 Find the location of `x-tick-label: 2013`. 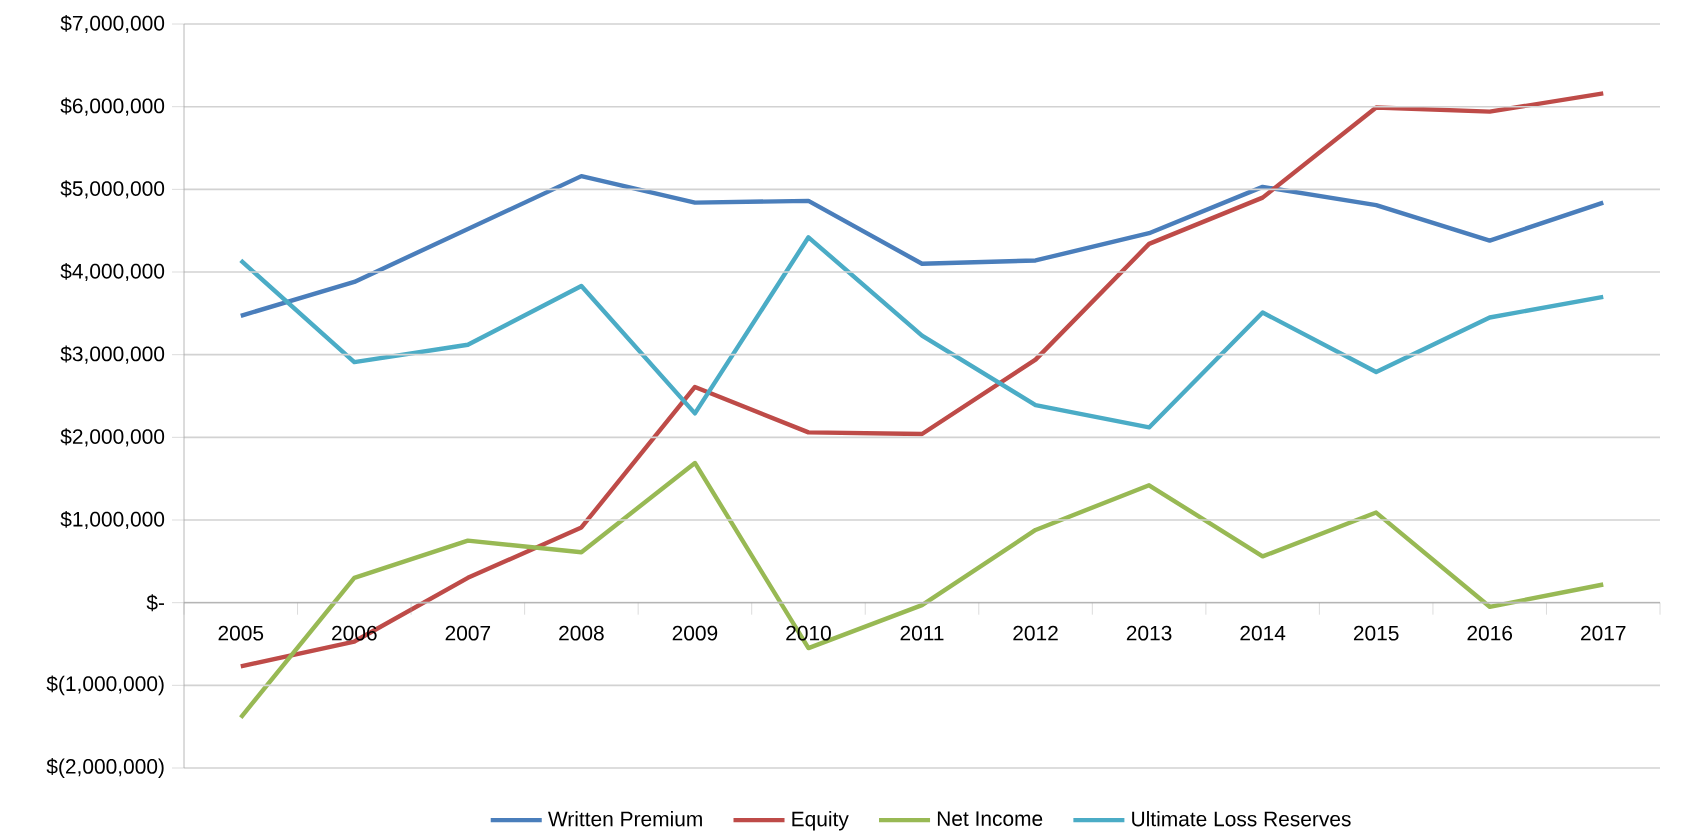

x-tick-label: 2013 is located at coordinates (1149, 633).